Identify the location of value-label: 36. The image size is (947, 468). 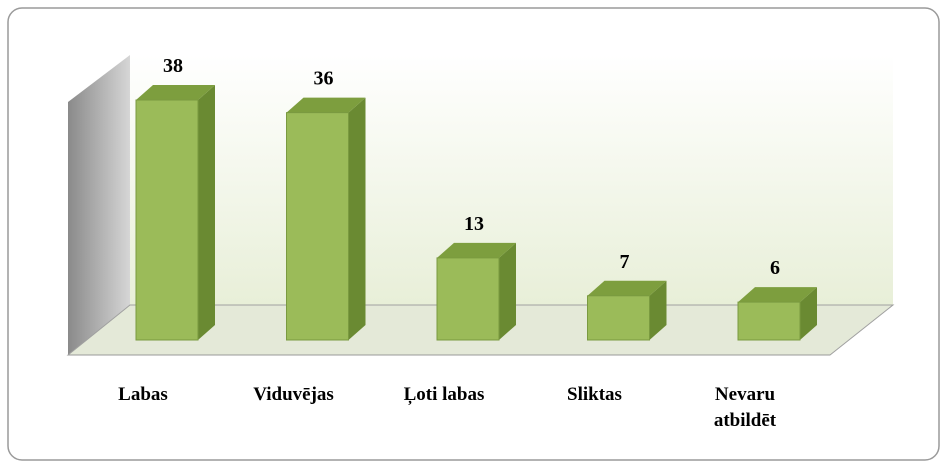
(324, 79).